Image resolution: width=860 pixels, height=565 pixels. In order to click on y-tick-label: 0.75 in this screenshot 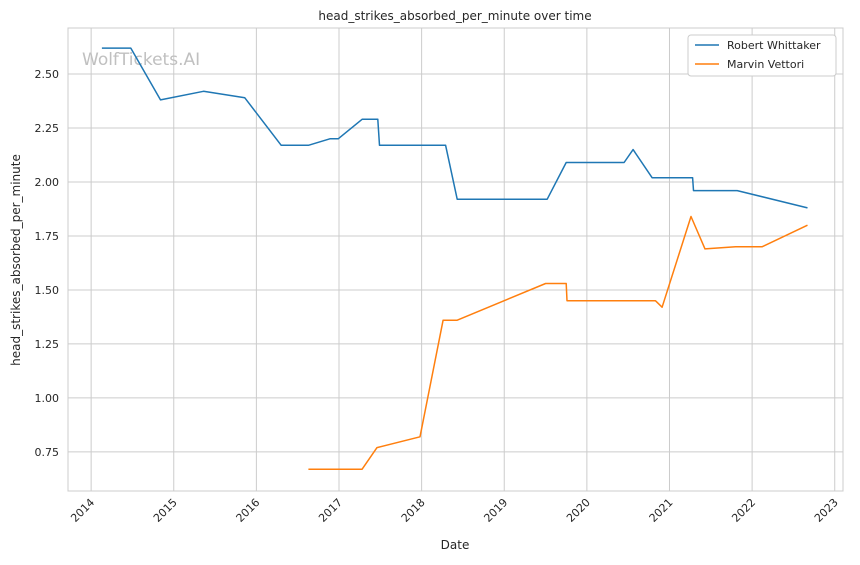, I will do `click(47, 452)`.